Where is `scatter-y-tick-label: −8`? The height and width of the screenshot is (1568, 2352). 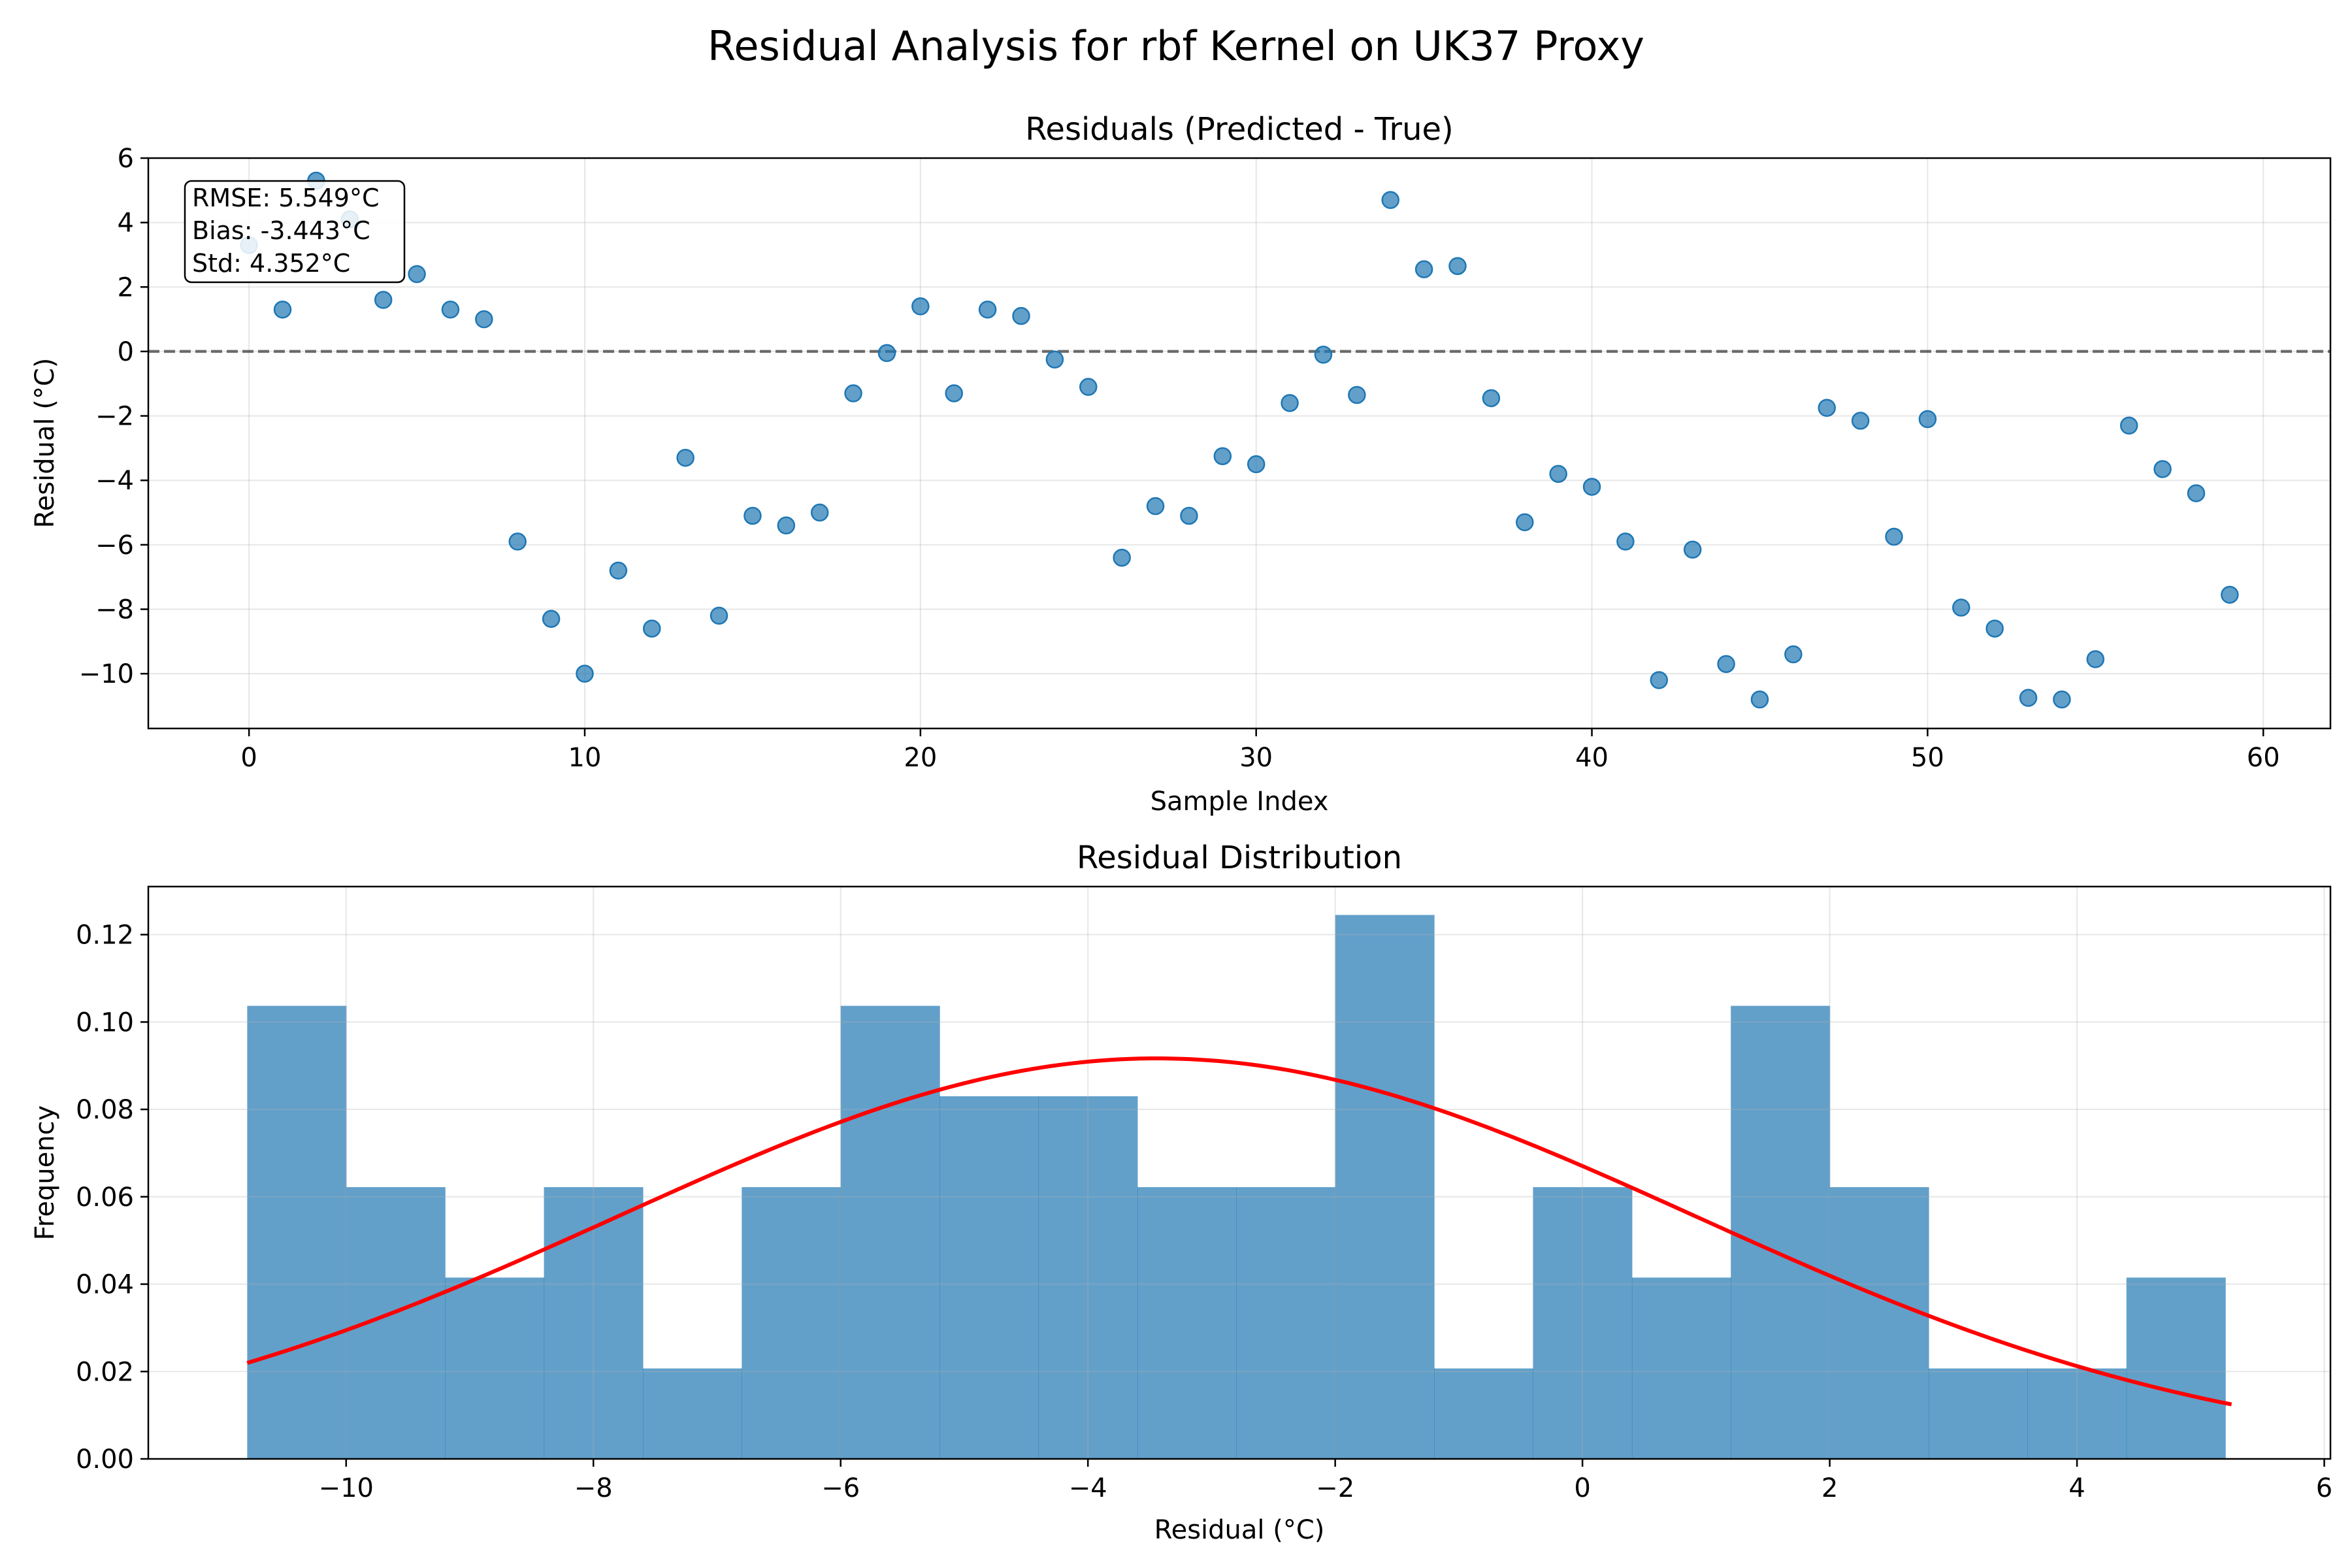 scatter-y-tick-label: −8 is located at coordinates (114, 610).